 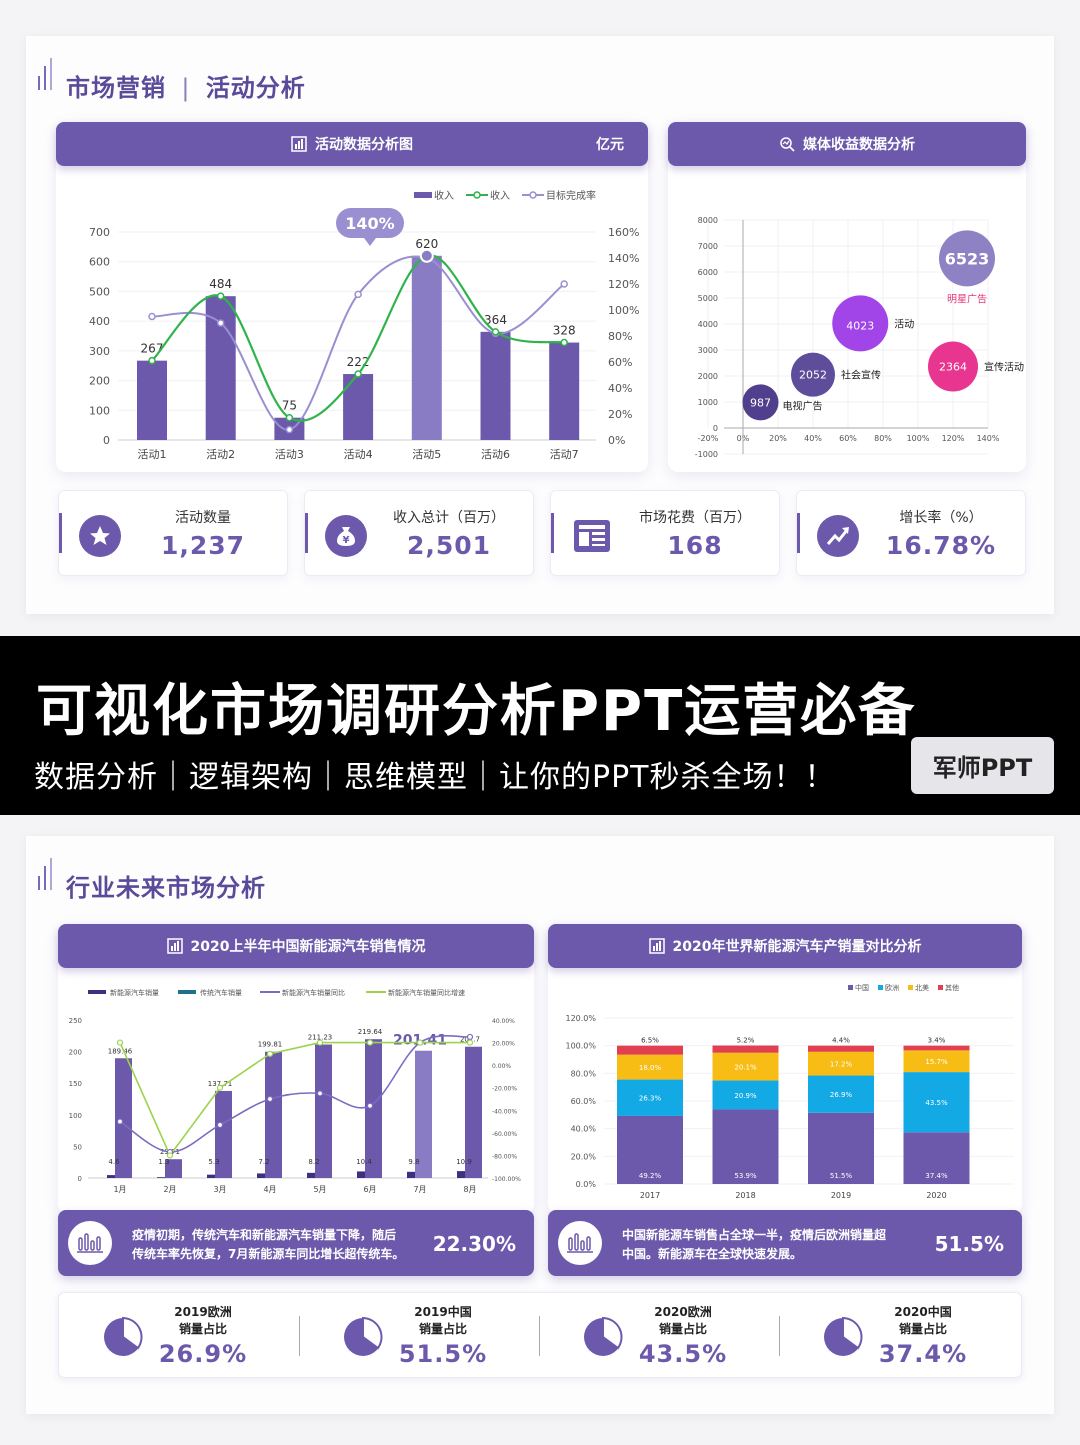 What do you see at coordinates (319, 1189) in the screenshot?
I see `x-tick-label: 5月` at bounding box center [319, 1189].